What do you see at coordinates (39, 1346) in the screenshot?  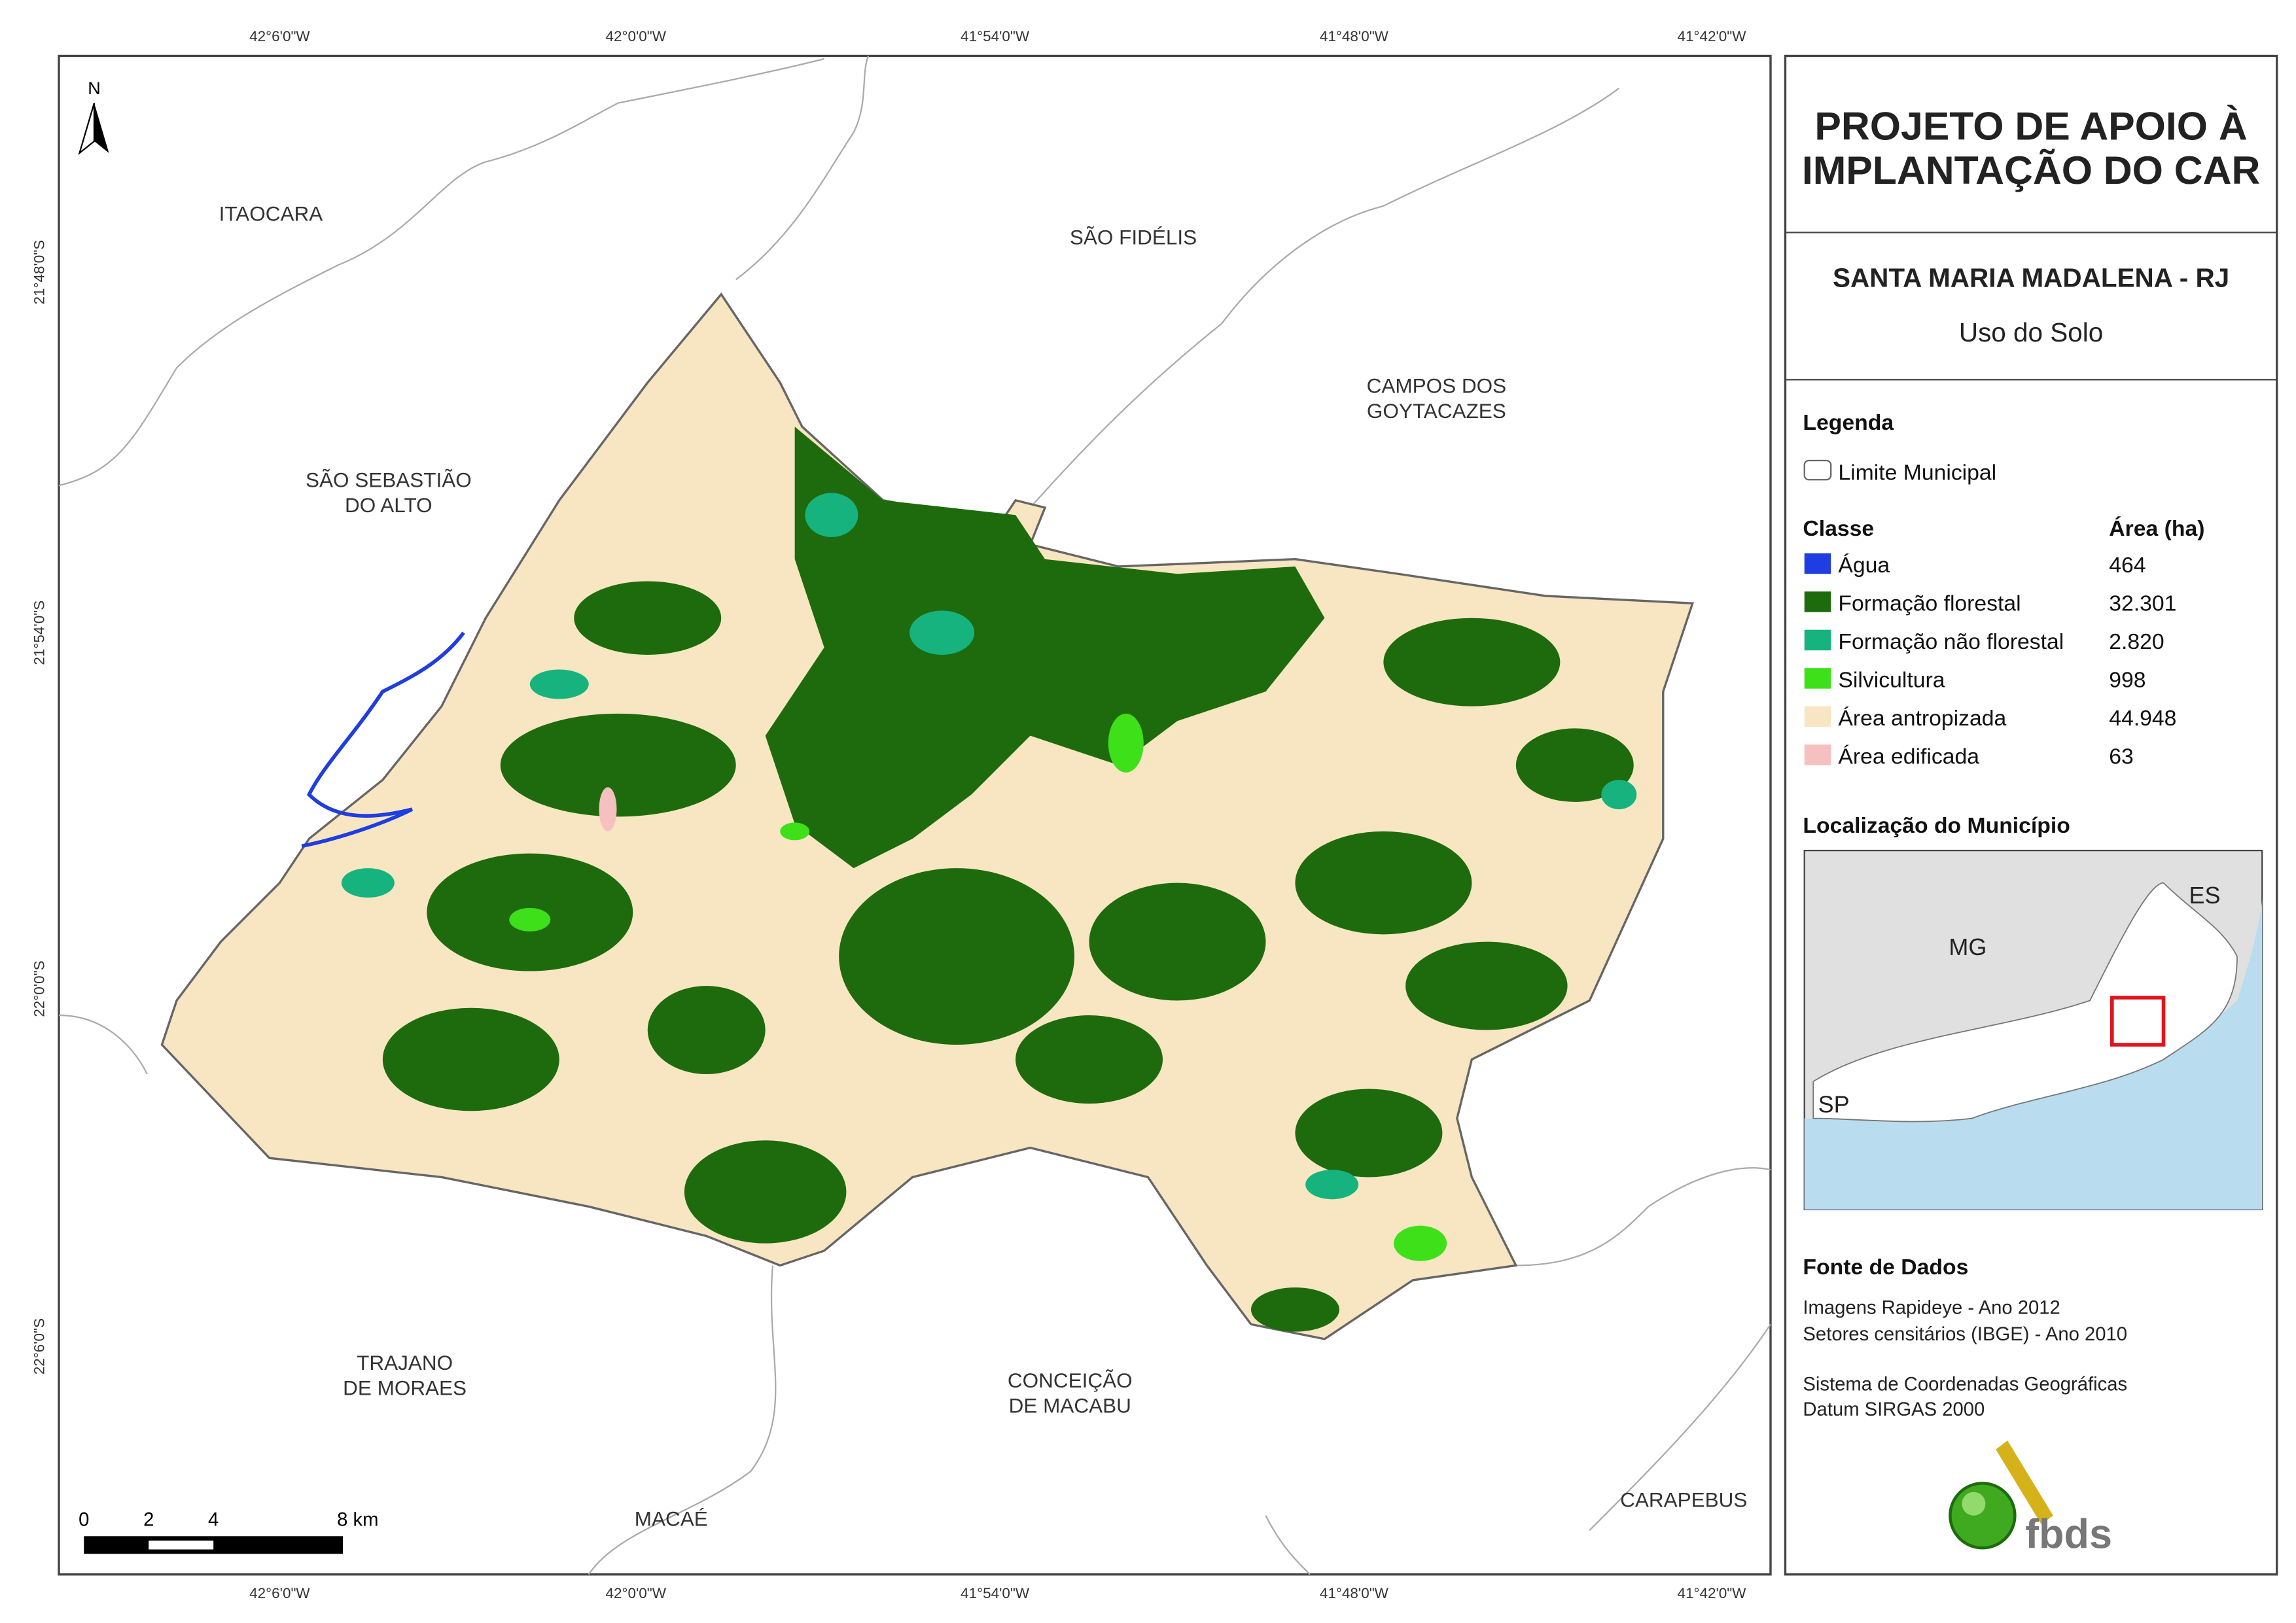 I see `latitude-label: 22°6'0"S` at bounding box center [39, 1346].